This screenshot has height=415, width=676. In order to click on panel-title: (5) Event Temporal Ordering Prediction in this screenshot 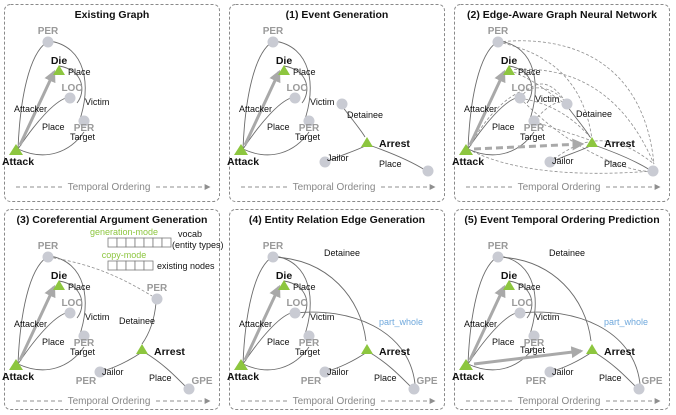, I will do `click(561, 220)`.